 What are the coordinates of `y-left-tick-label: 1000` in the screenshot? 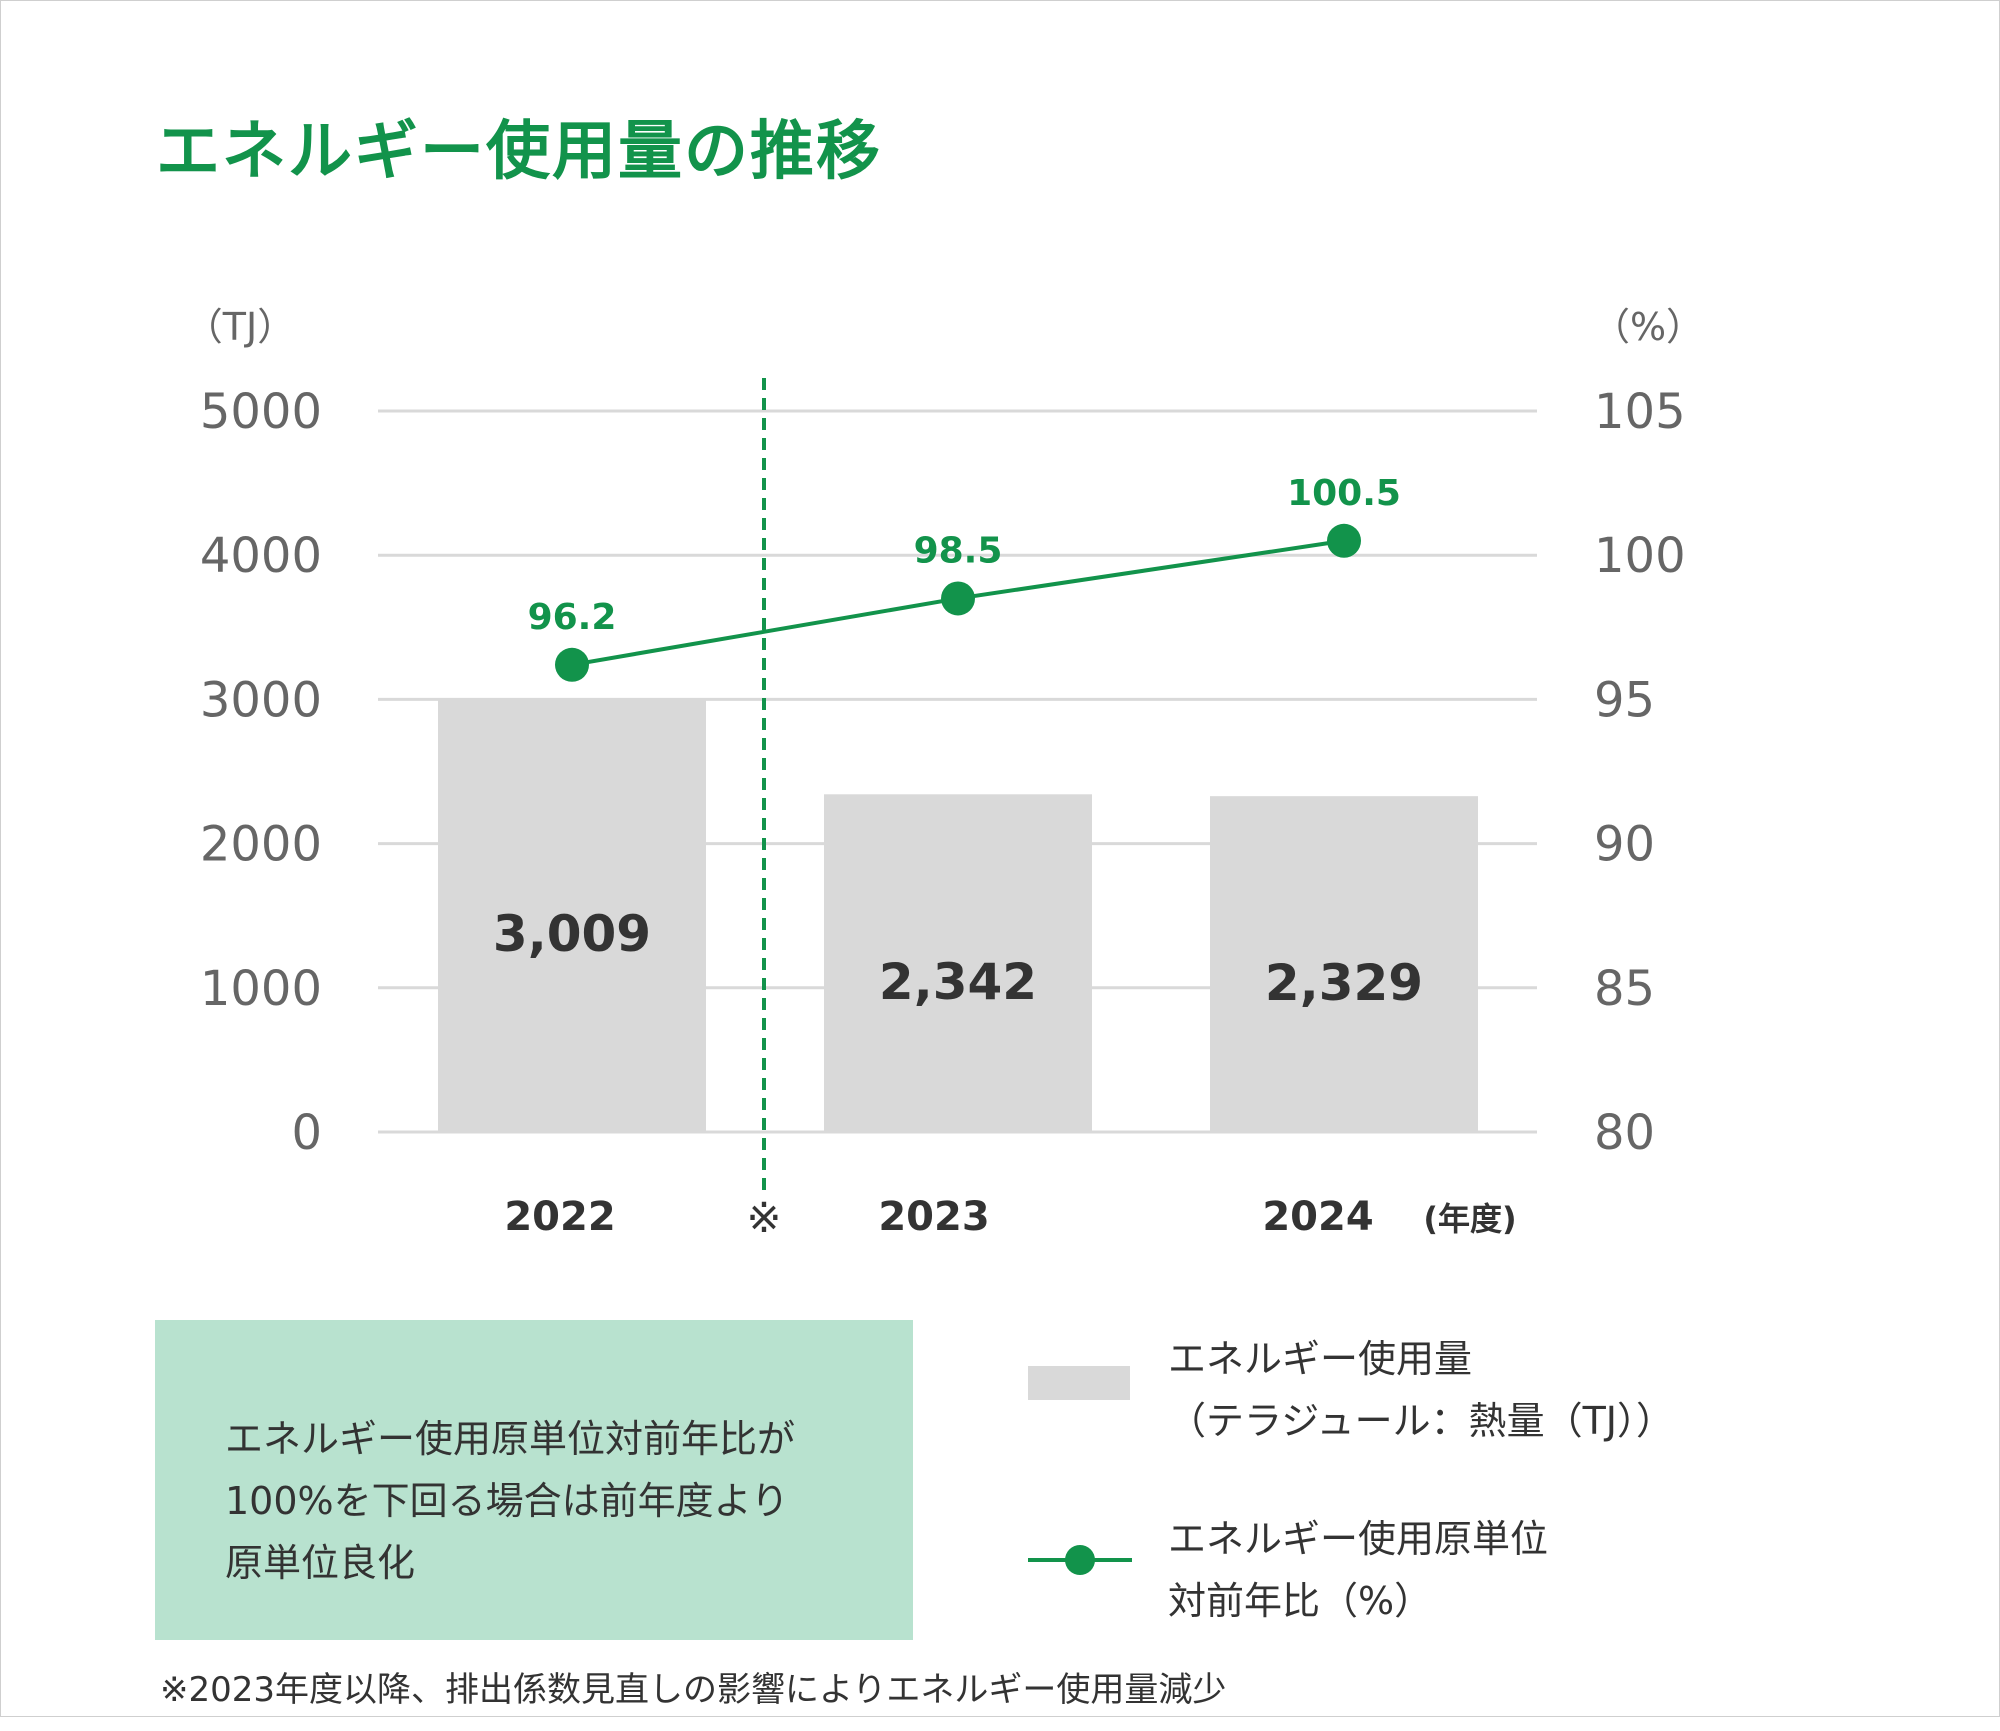 It's located at (261, 989).